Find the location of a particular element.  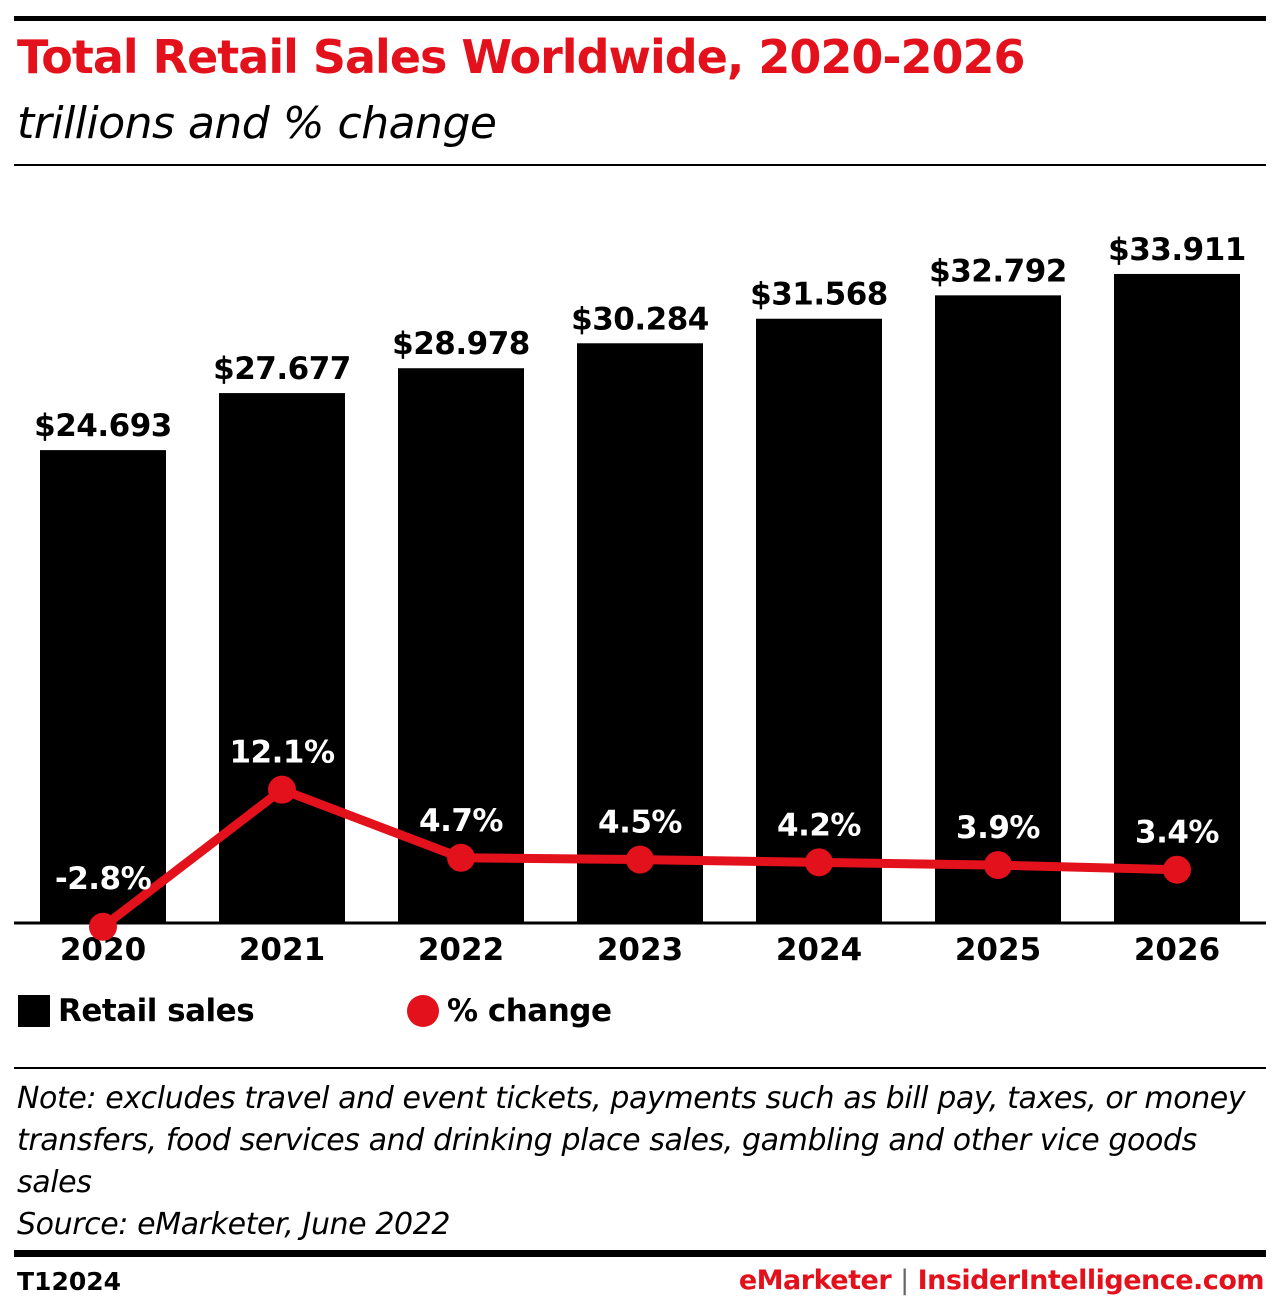

source-text: Source: eMarketer, June 2022 is located at coordinates (234, 1224).